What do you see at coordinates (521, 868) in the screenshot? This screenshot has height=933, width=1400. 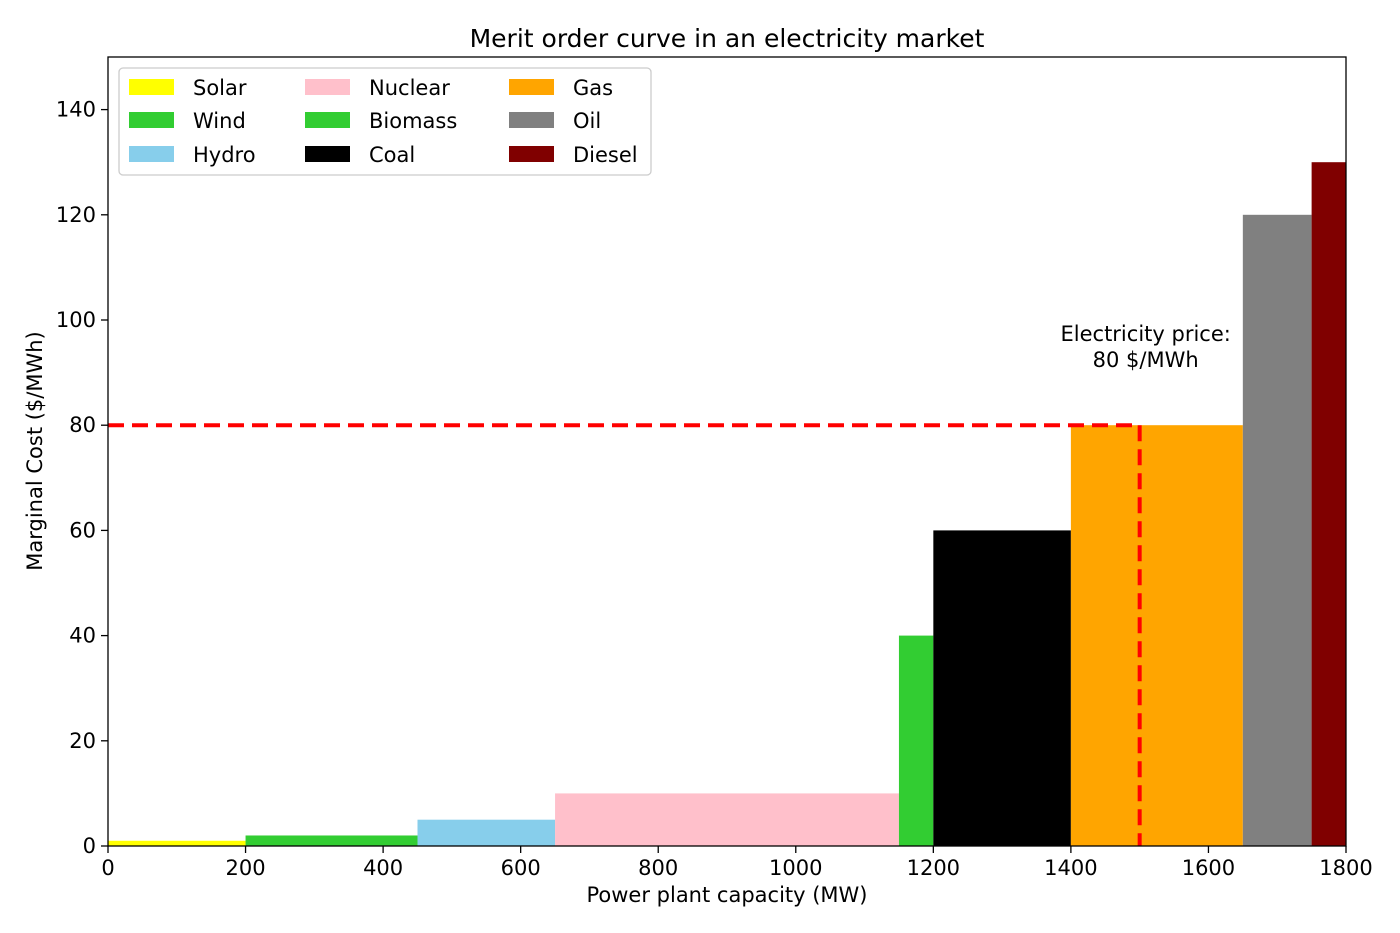 I see `x-tick-label: 600` at bounding box center [521, 868].